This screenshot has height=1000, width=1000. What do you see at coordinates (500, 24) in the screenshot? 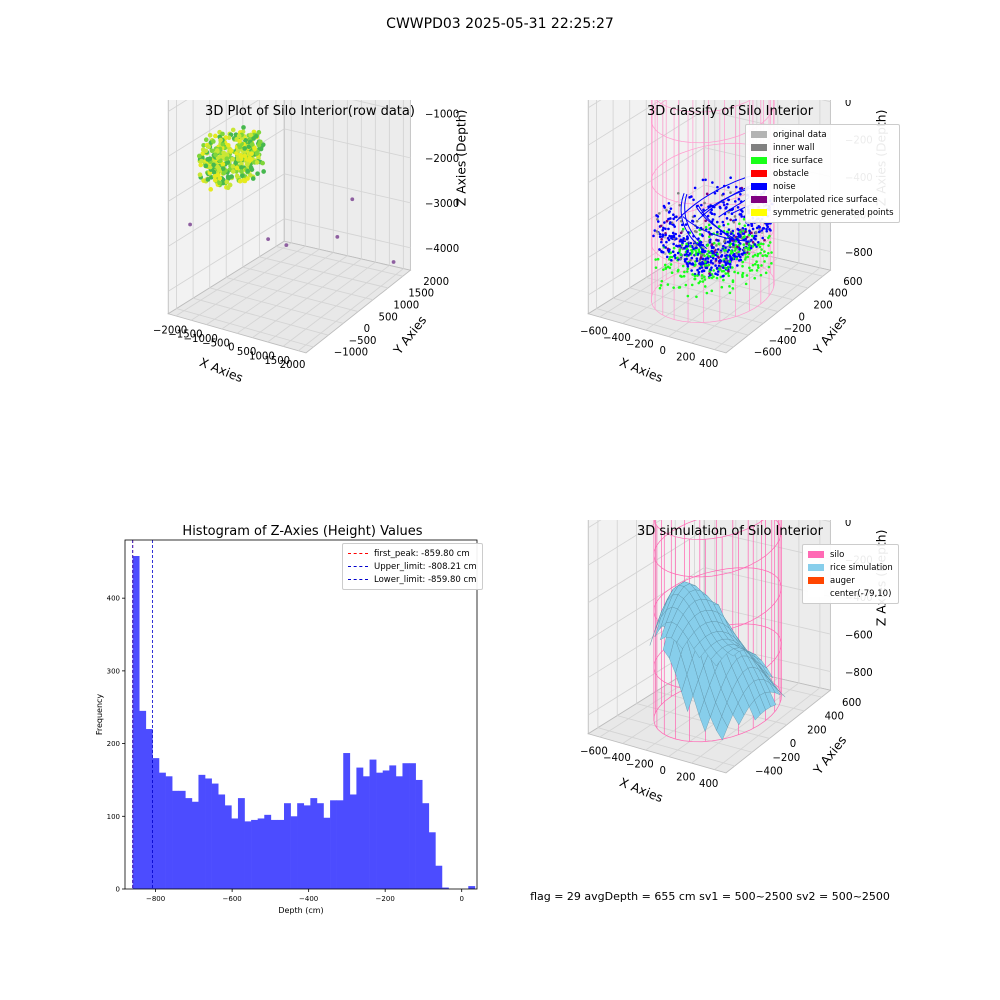
I see `figure-title: CWWPD03 2025-05-31 22:25:27` at bounding box center [500, 24].